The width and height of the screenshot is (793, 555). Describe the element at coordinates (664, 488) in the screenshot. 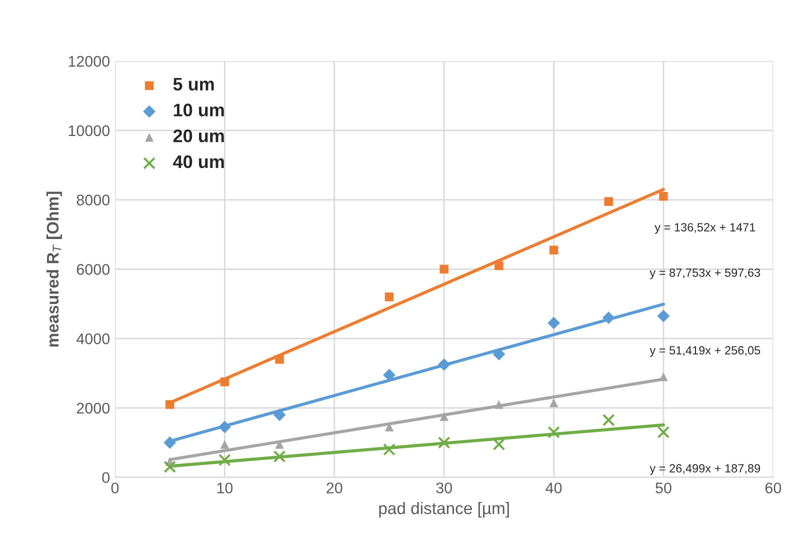

I see `x-tick-label: 50` at that location.